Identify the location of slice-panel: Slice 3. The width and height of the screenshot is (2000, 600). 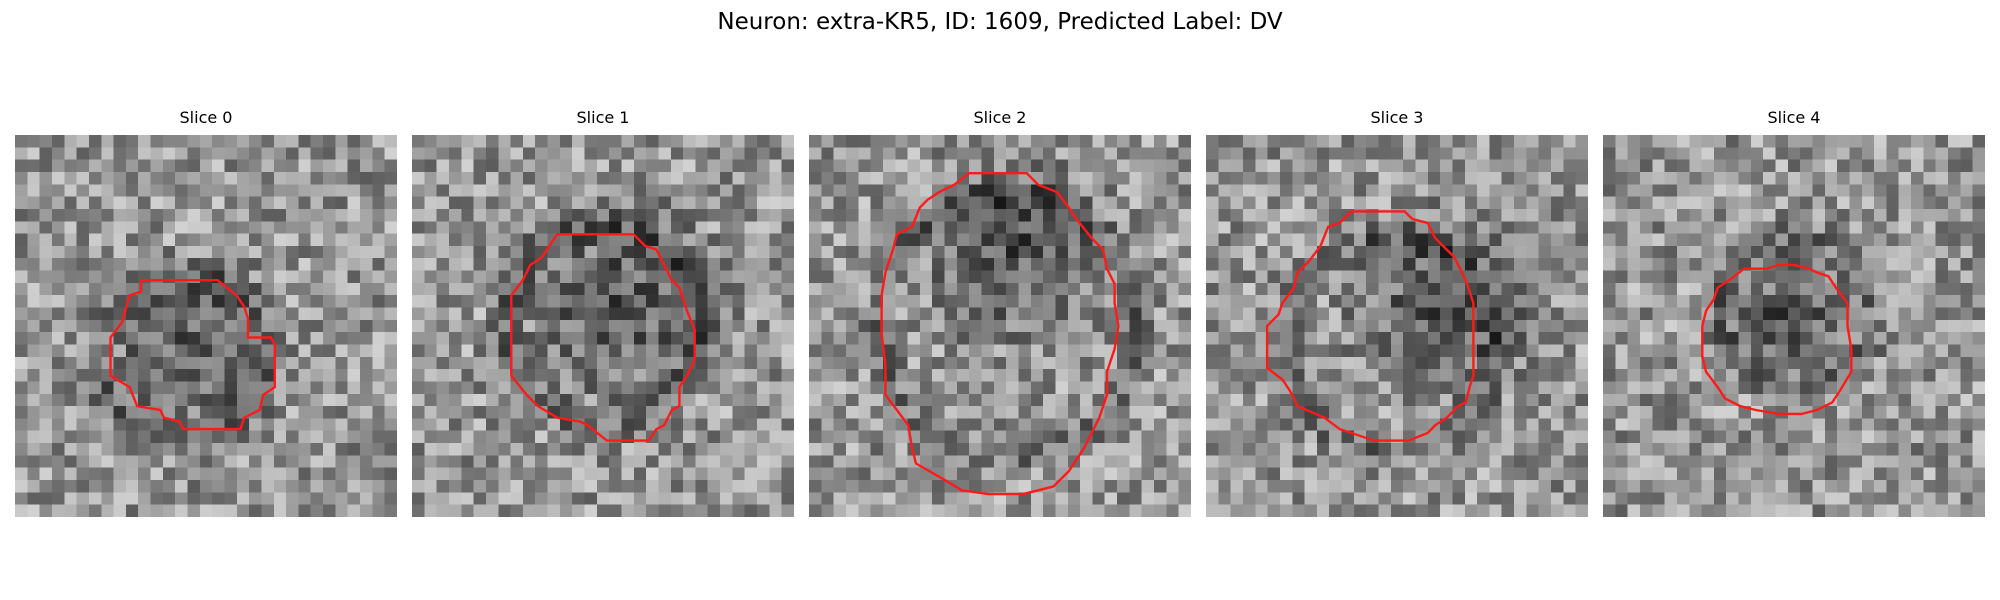
(1397, 312).